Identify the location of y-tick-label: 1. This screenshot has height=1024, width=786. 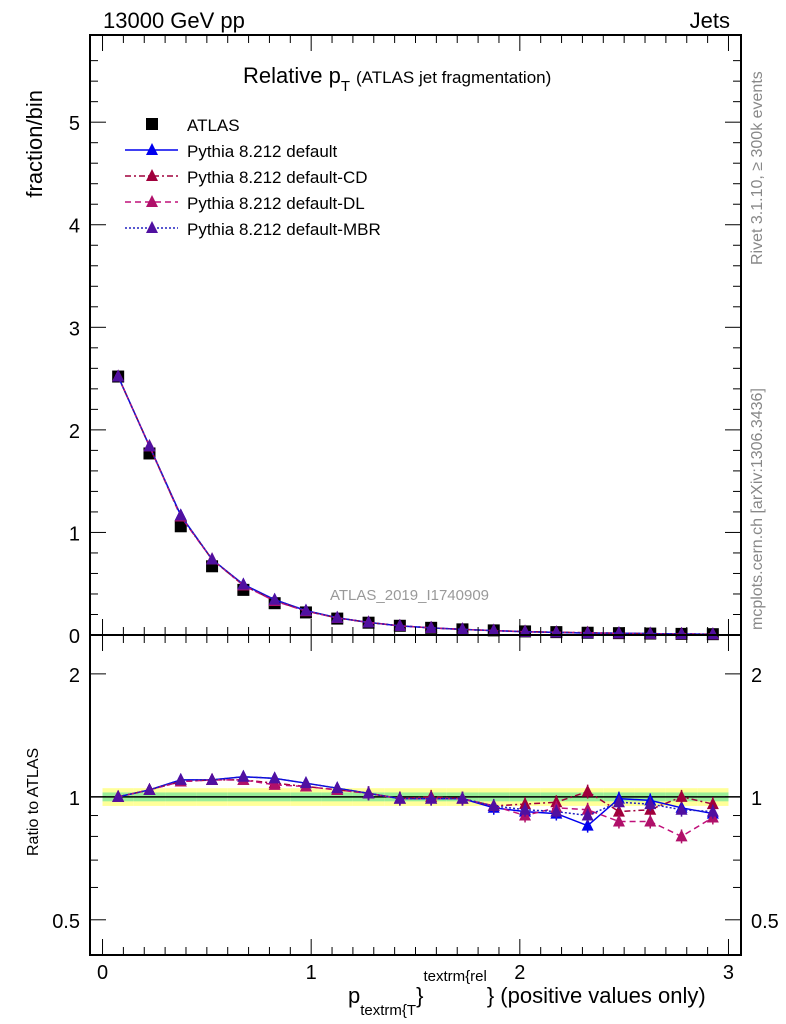
(74, 534).